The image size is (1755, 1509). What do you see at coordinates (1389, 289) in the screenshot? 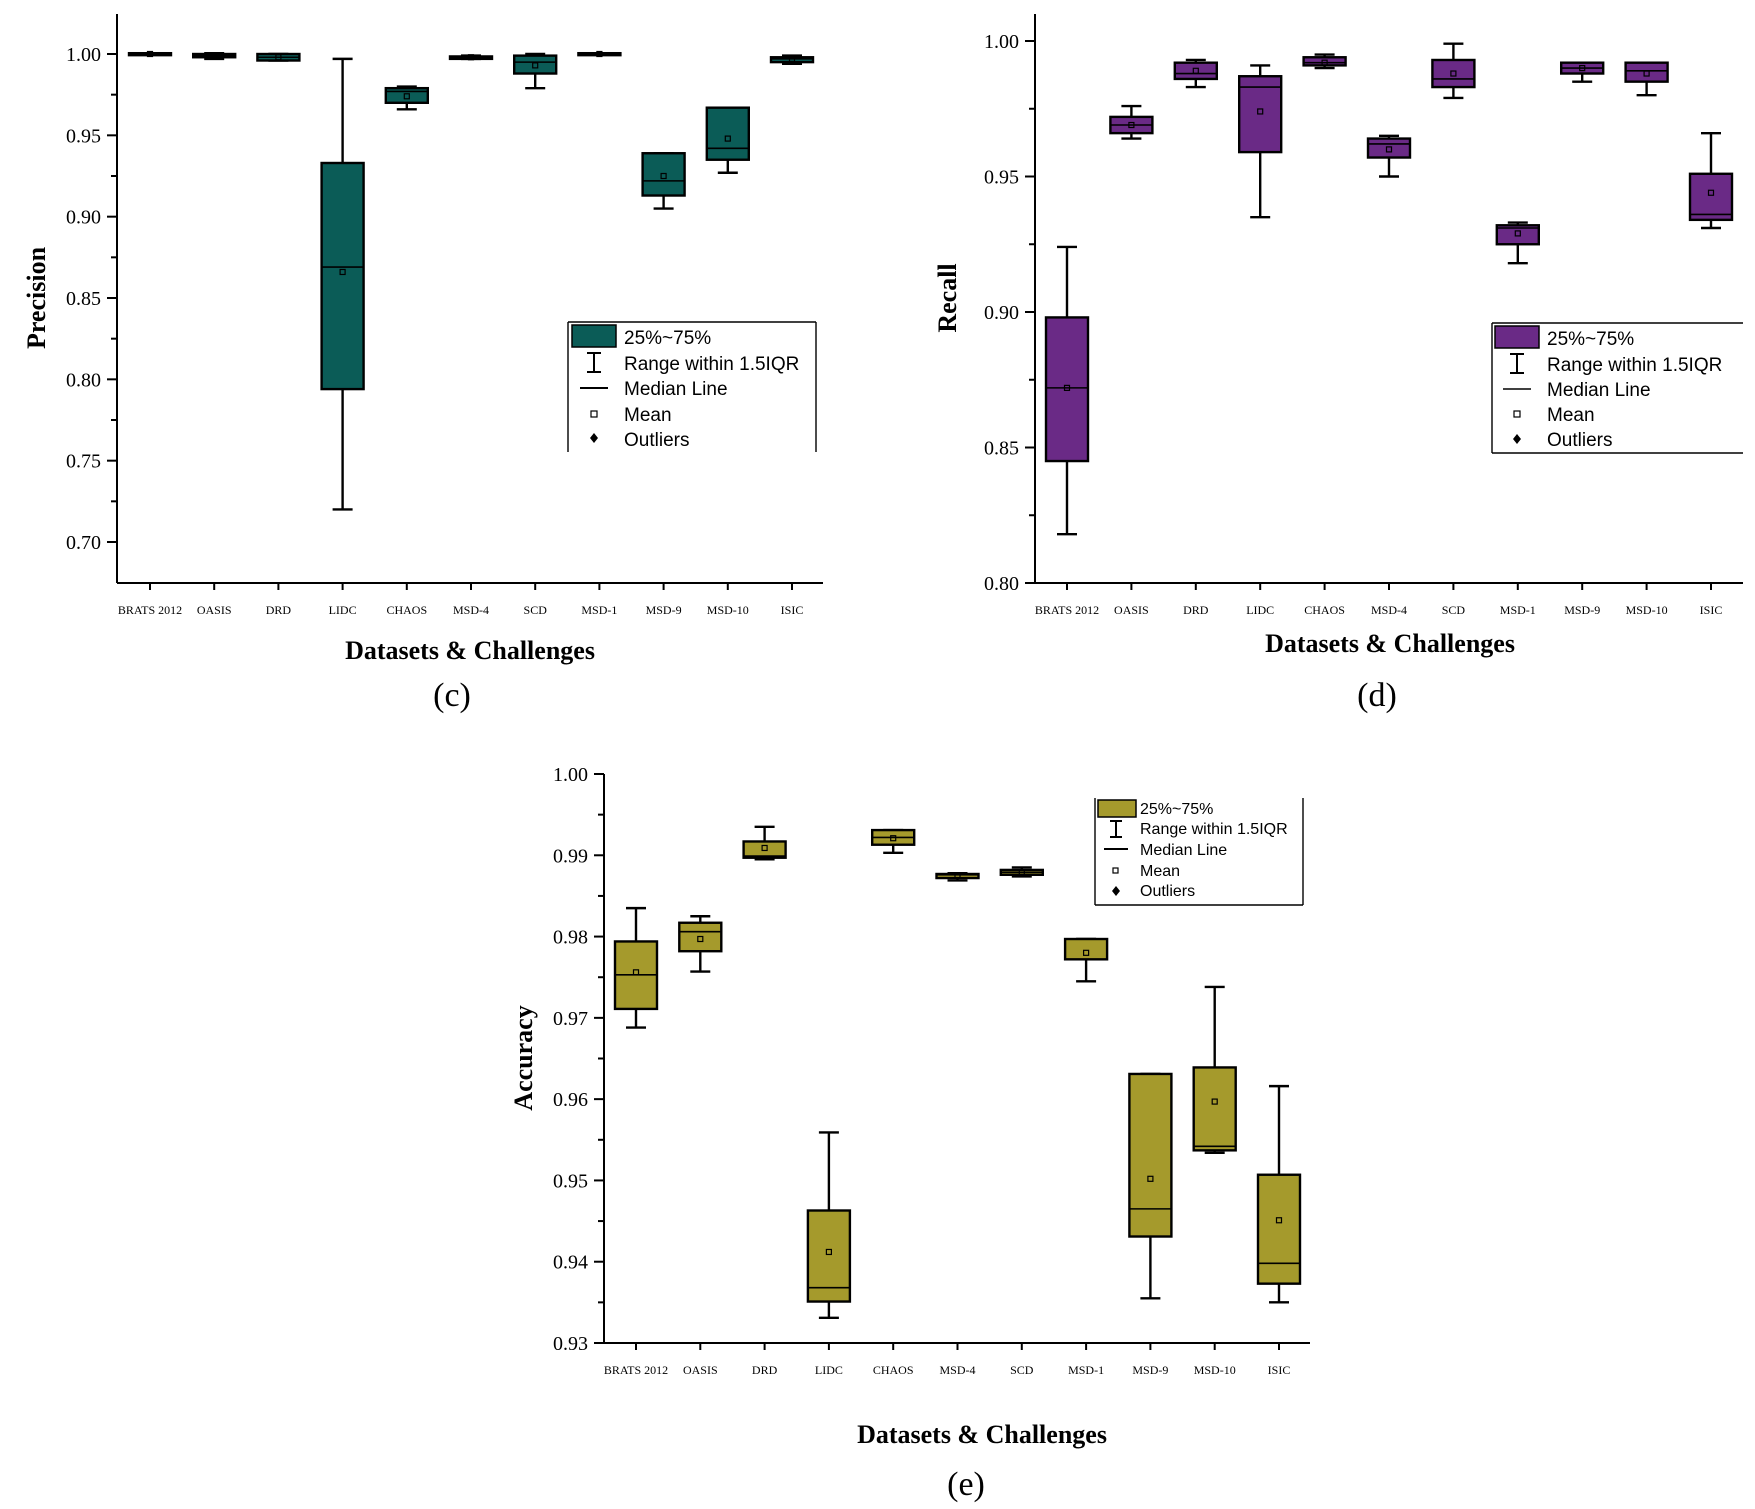
I see `recall-boxes` at bounding box center [1389, 289].